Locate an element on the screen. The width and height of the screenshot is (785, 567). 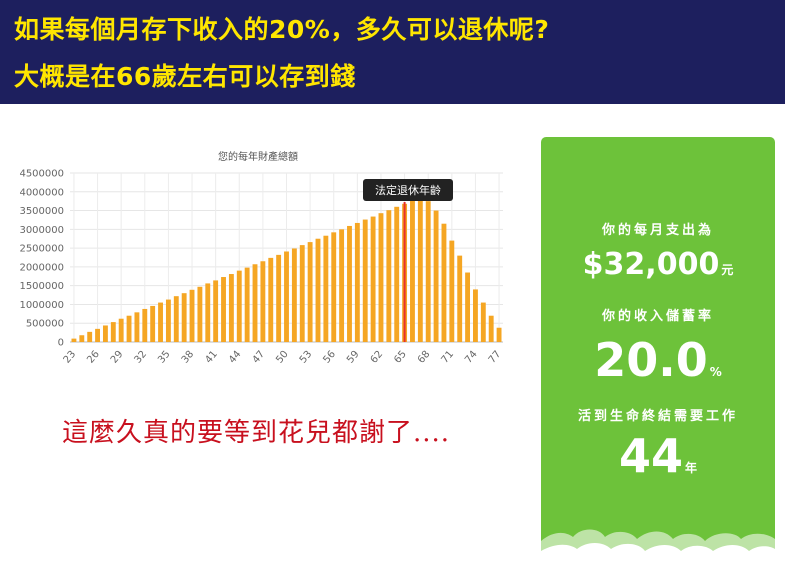
chart-bars is located at coordinates (286, 269).